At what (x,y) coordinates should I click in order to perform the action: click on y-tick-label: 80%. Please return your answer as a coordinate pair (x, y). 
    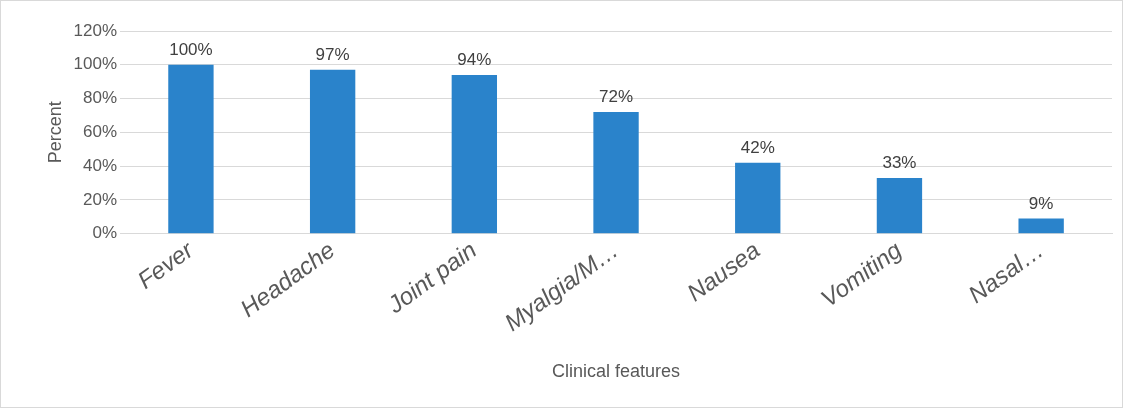
    Looking at the image, I should click on (100, 98).